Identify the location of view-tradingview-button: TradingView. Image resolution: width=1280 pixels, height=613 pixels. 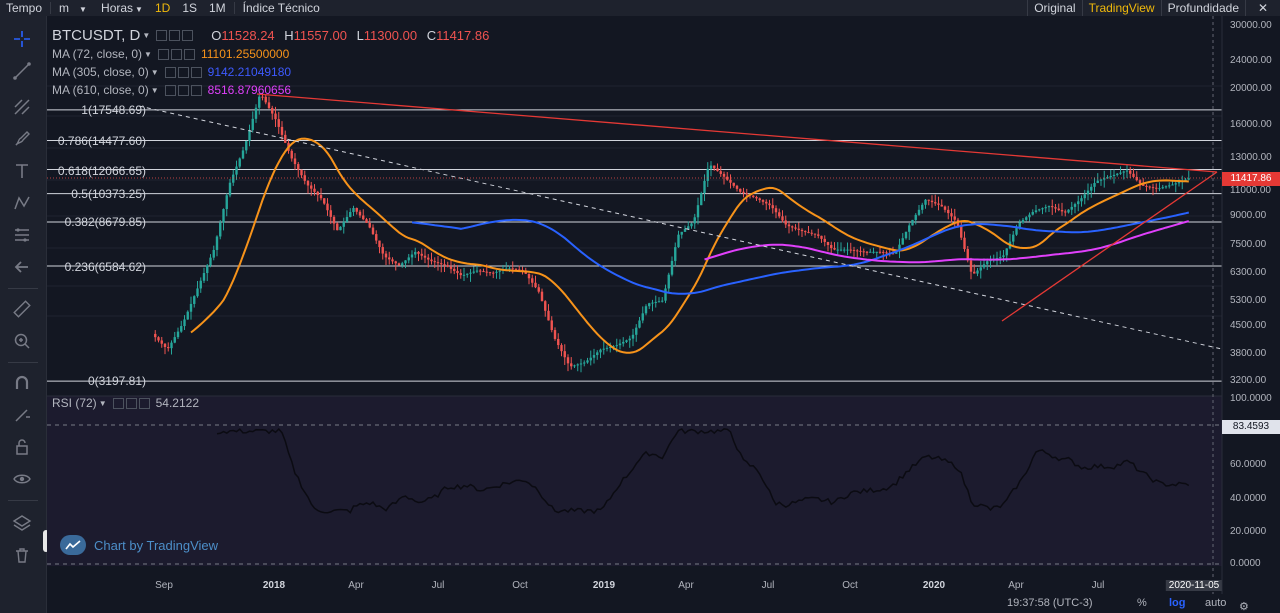
(1121, 8).